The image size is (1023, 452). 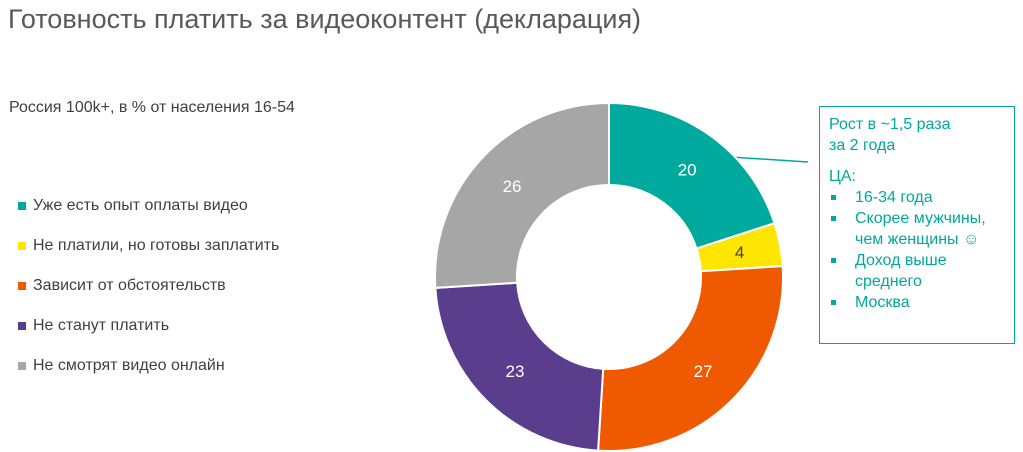 What do you see at coordinates (156, 245) in the screenshot?
I see `legend-label: Не платили, но готовы заплатить` at bounding box center [156, 245].